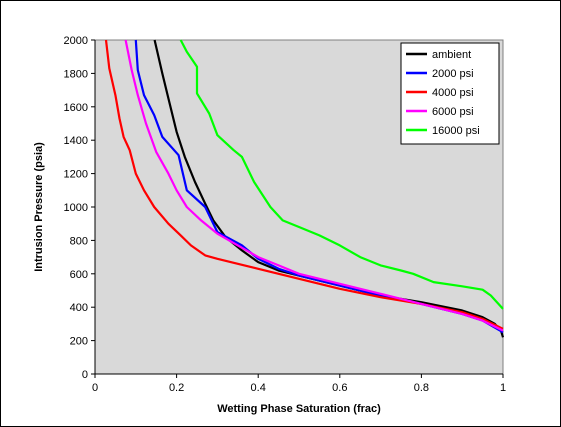  Describe the element at coordinates (79, 241) in the screenshot. I see `y-tick-label: 800` at that location.